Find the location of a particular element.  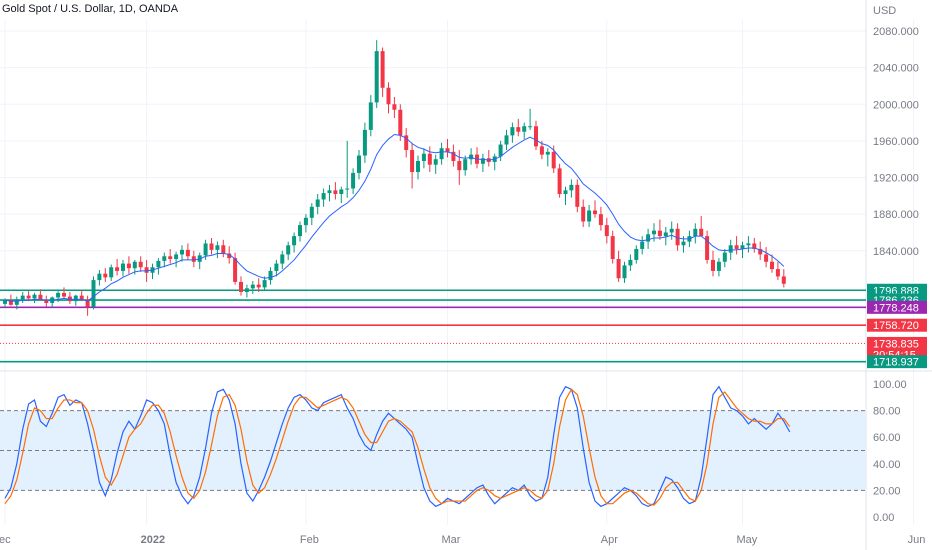

level-badge-label: 1758.720 is located at coordinates (896, 326).